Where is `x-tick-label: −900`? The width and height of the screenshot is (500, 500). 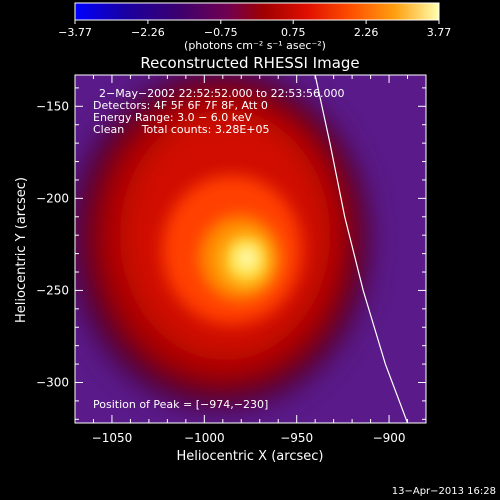
x-tick-label: −900 is located at coordinates (389, 438).